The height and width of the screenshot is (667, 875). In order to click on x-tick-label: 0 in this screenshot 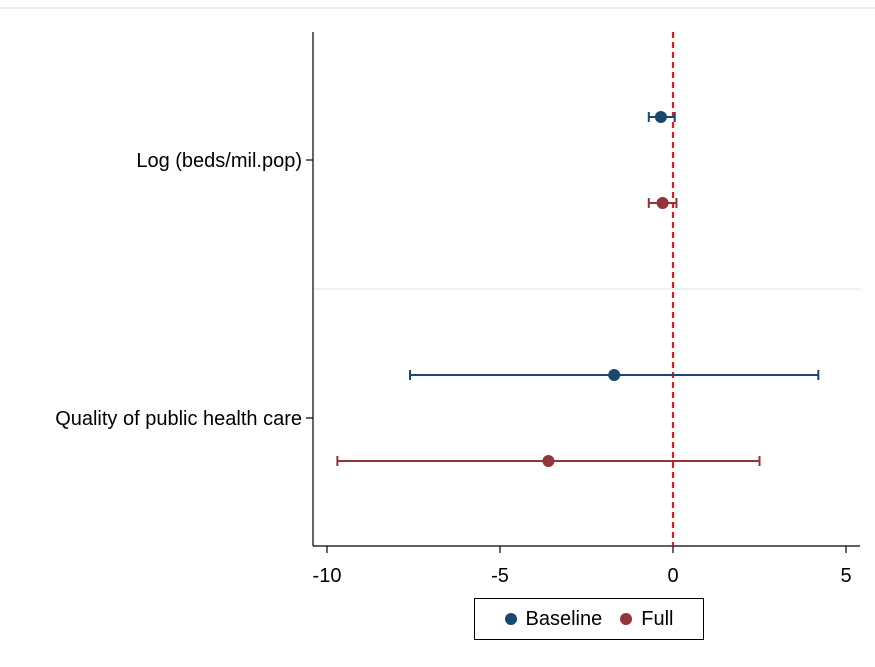, I will do `click(672, 576)`.